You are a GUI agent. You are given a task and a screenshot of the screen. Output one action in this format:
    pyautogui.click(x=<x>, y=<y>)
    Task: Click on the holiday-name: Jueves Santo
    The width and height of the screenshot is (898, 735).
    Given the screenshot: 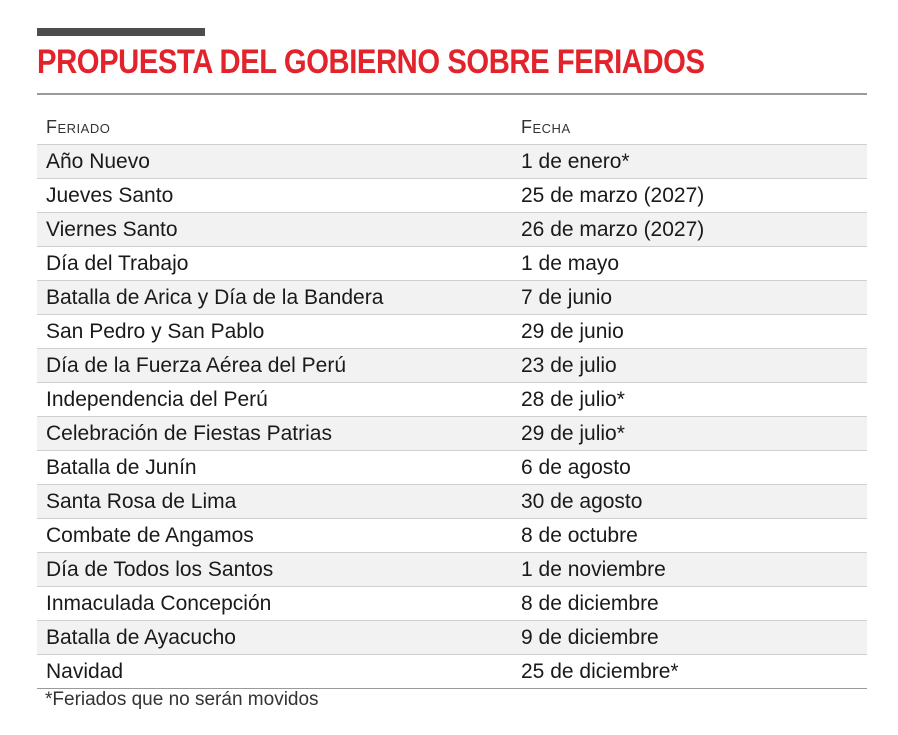 What is the action you would take?
    pyautogui.click(x=110, y=195)
    